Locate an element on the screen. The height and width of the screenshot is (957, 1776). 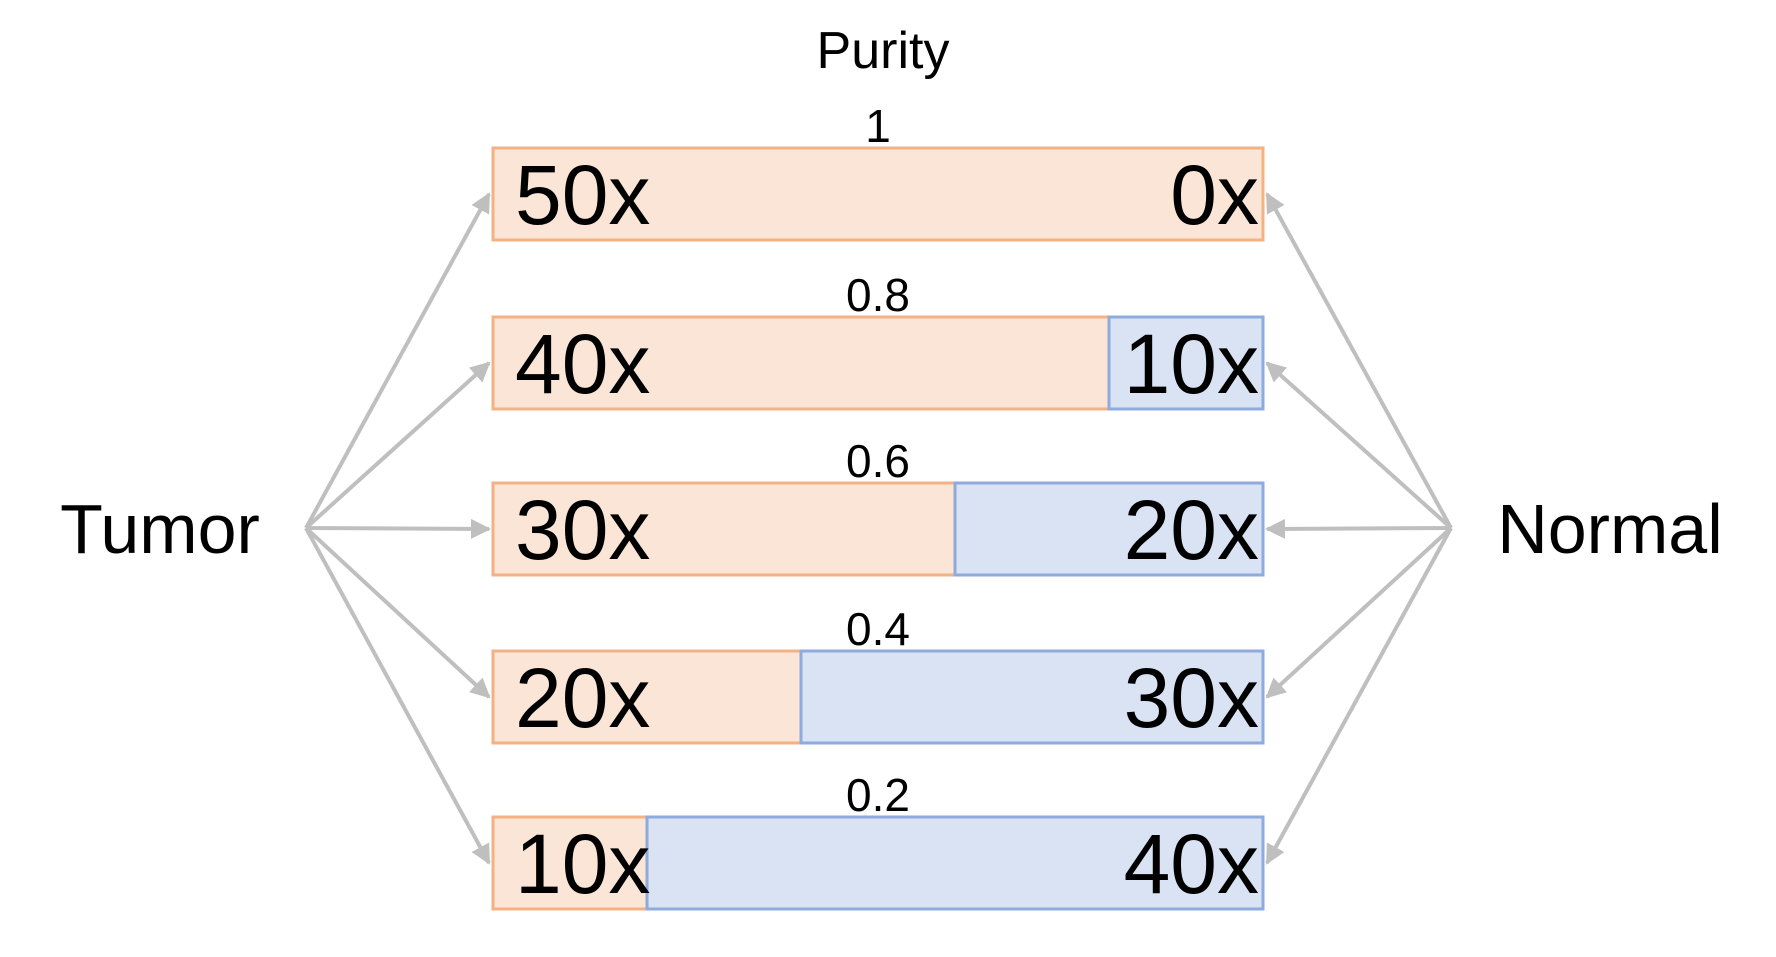
coverage-row: 1 50x 0x is located at coordinates (878, 171).